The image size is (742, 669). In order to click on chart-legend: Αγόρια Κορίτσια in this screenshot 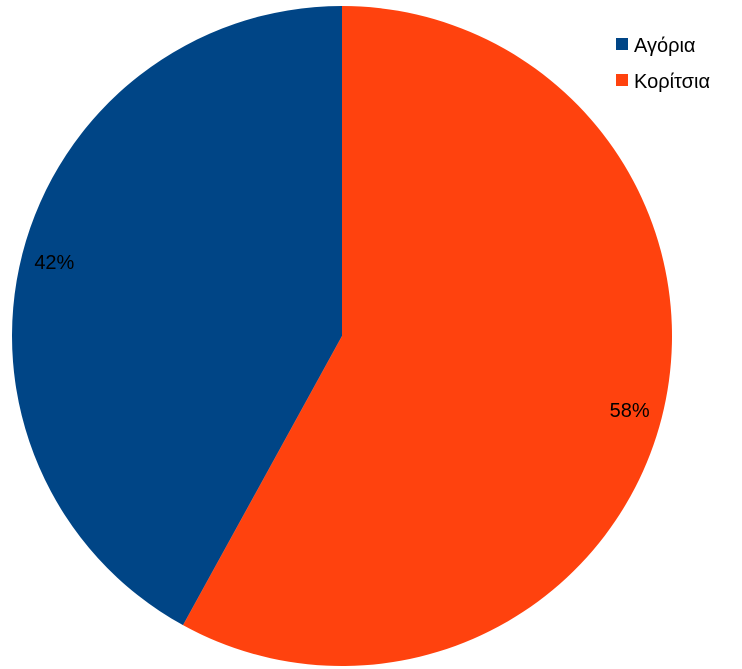, I will do `click(663, 64)`.